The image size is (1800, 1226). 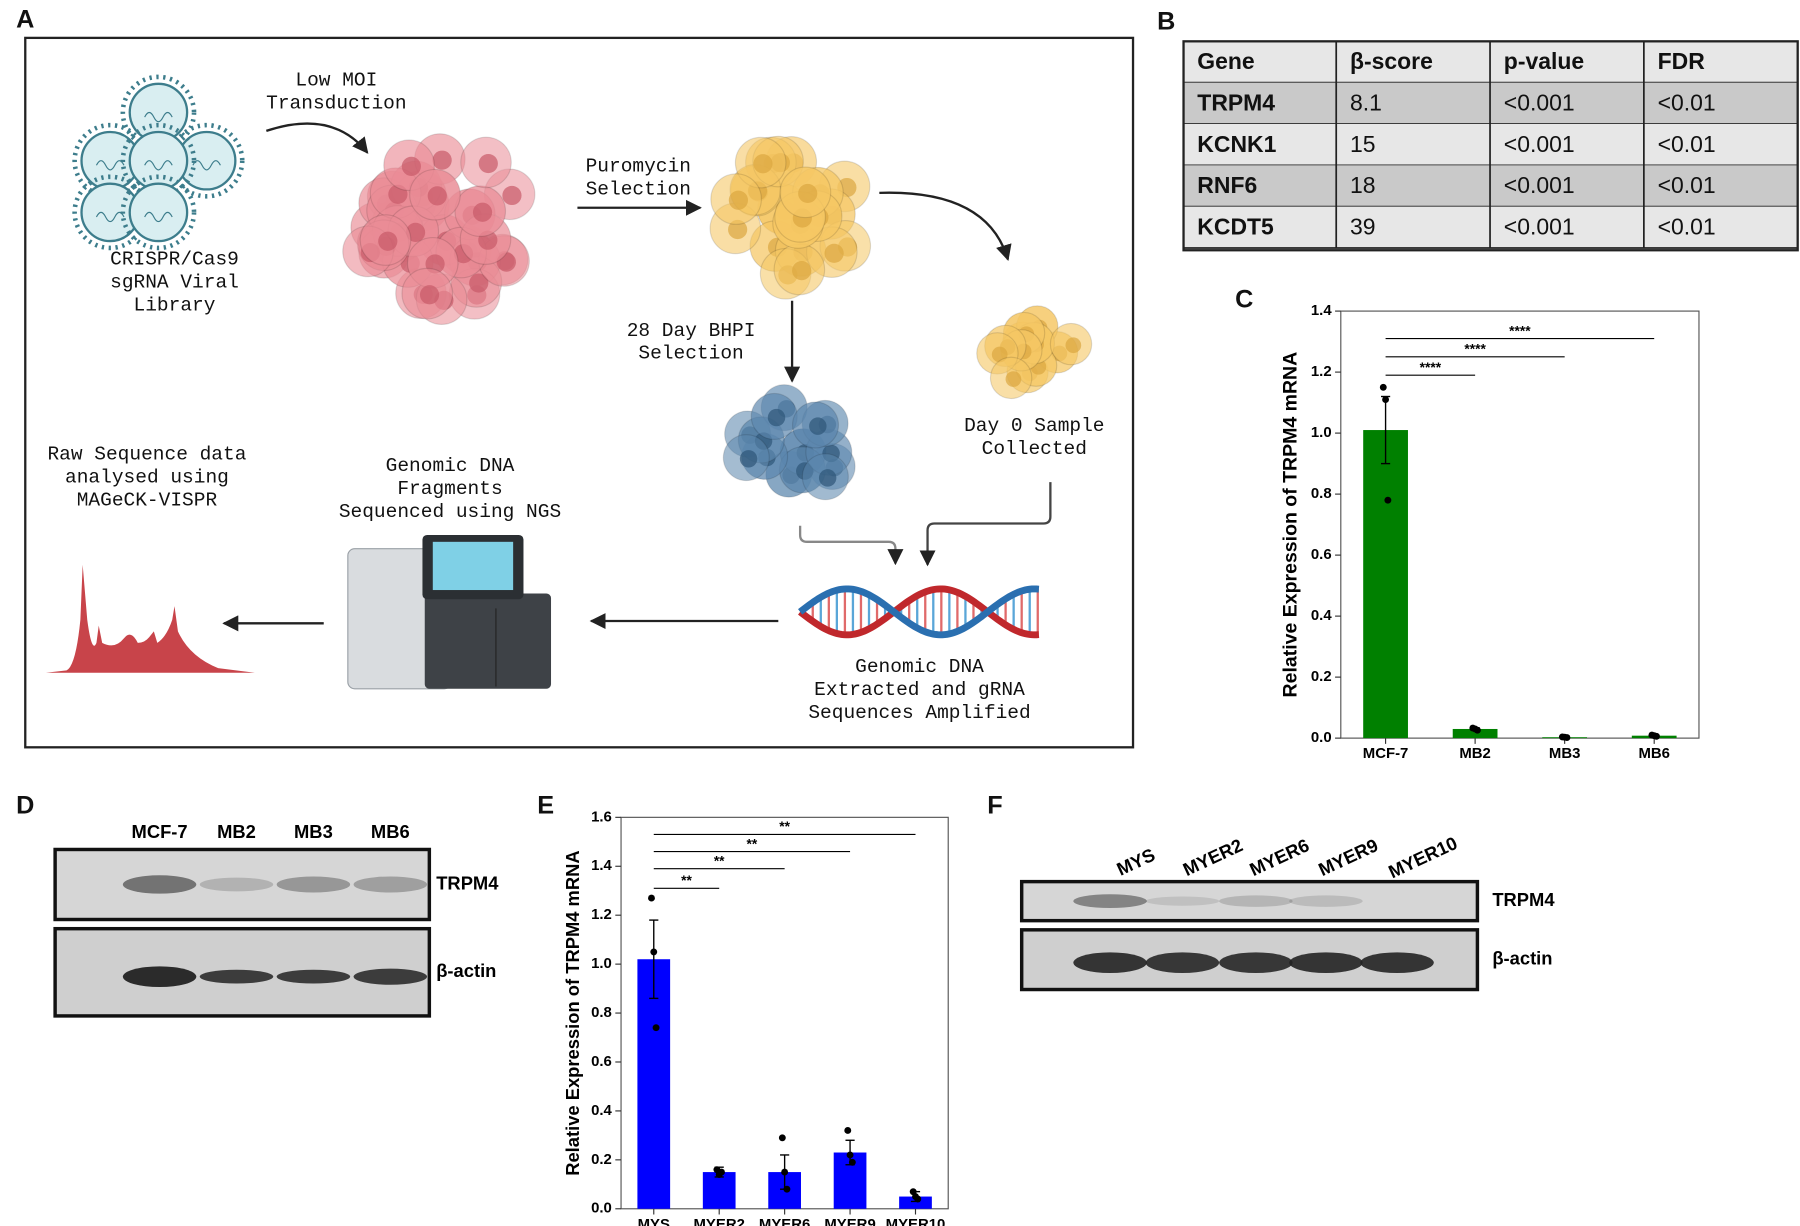 I want to click on significance-label: ****, so click(x=1475, y=349).